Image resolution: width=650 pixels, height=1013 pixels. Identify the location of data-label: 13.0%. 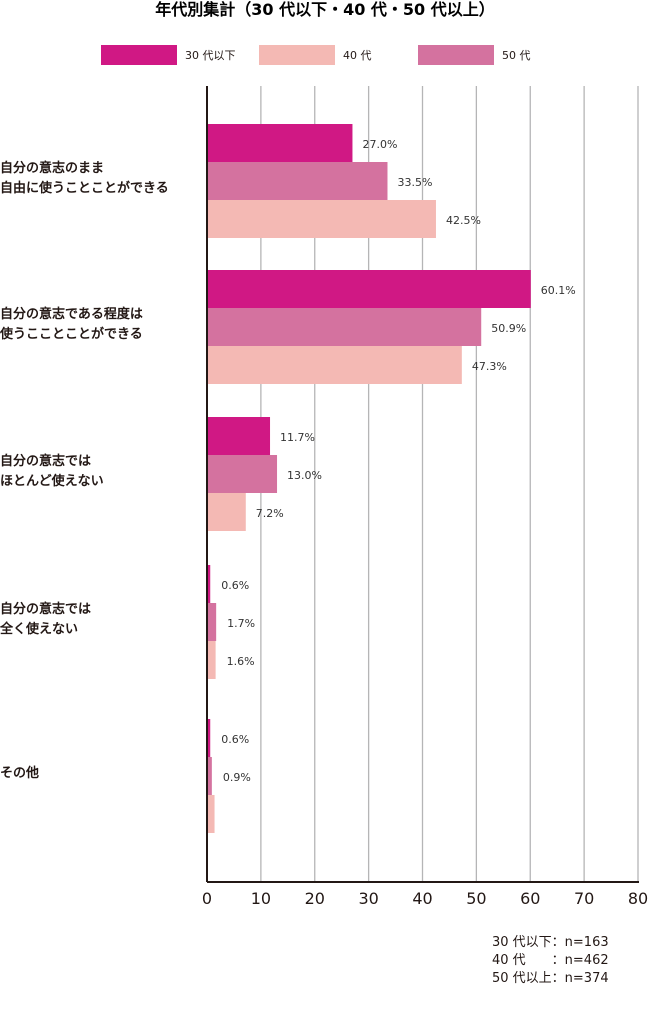
(304, 475).